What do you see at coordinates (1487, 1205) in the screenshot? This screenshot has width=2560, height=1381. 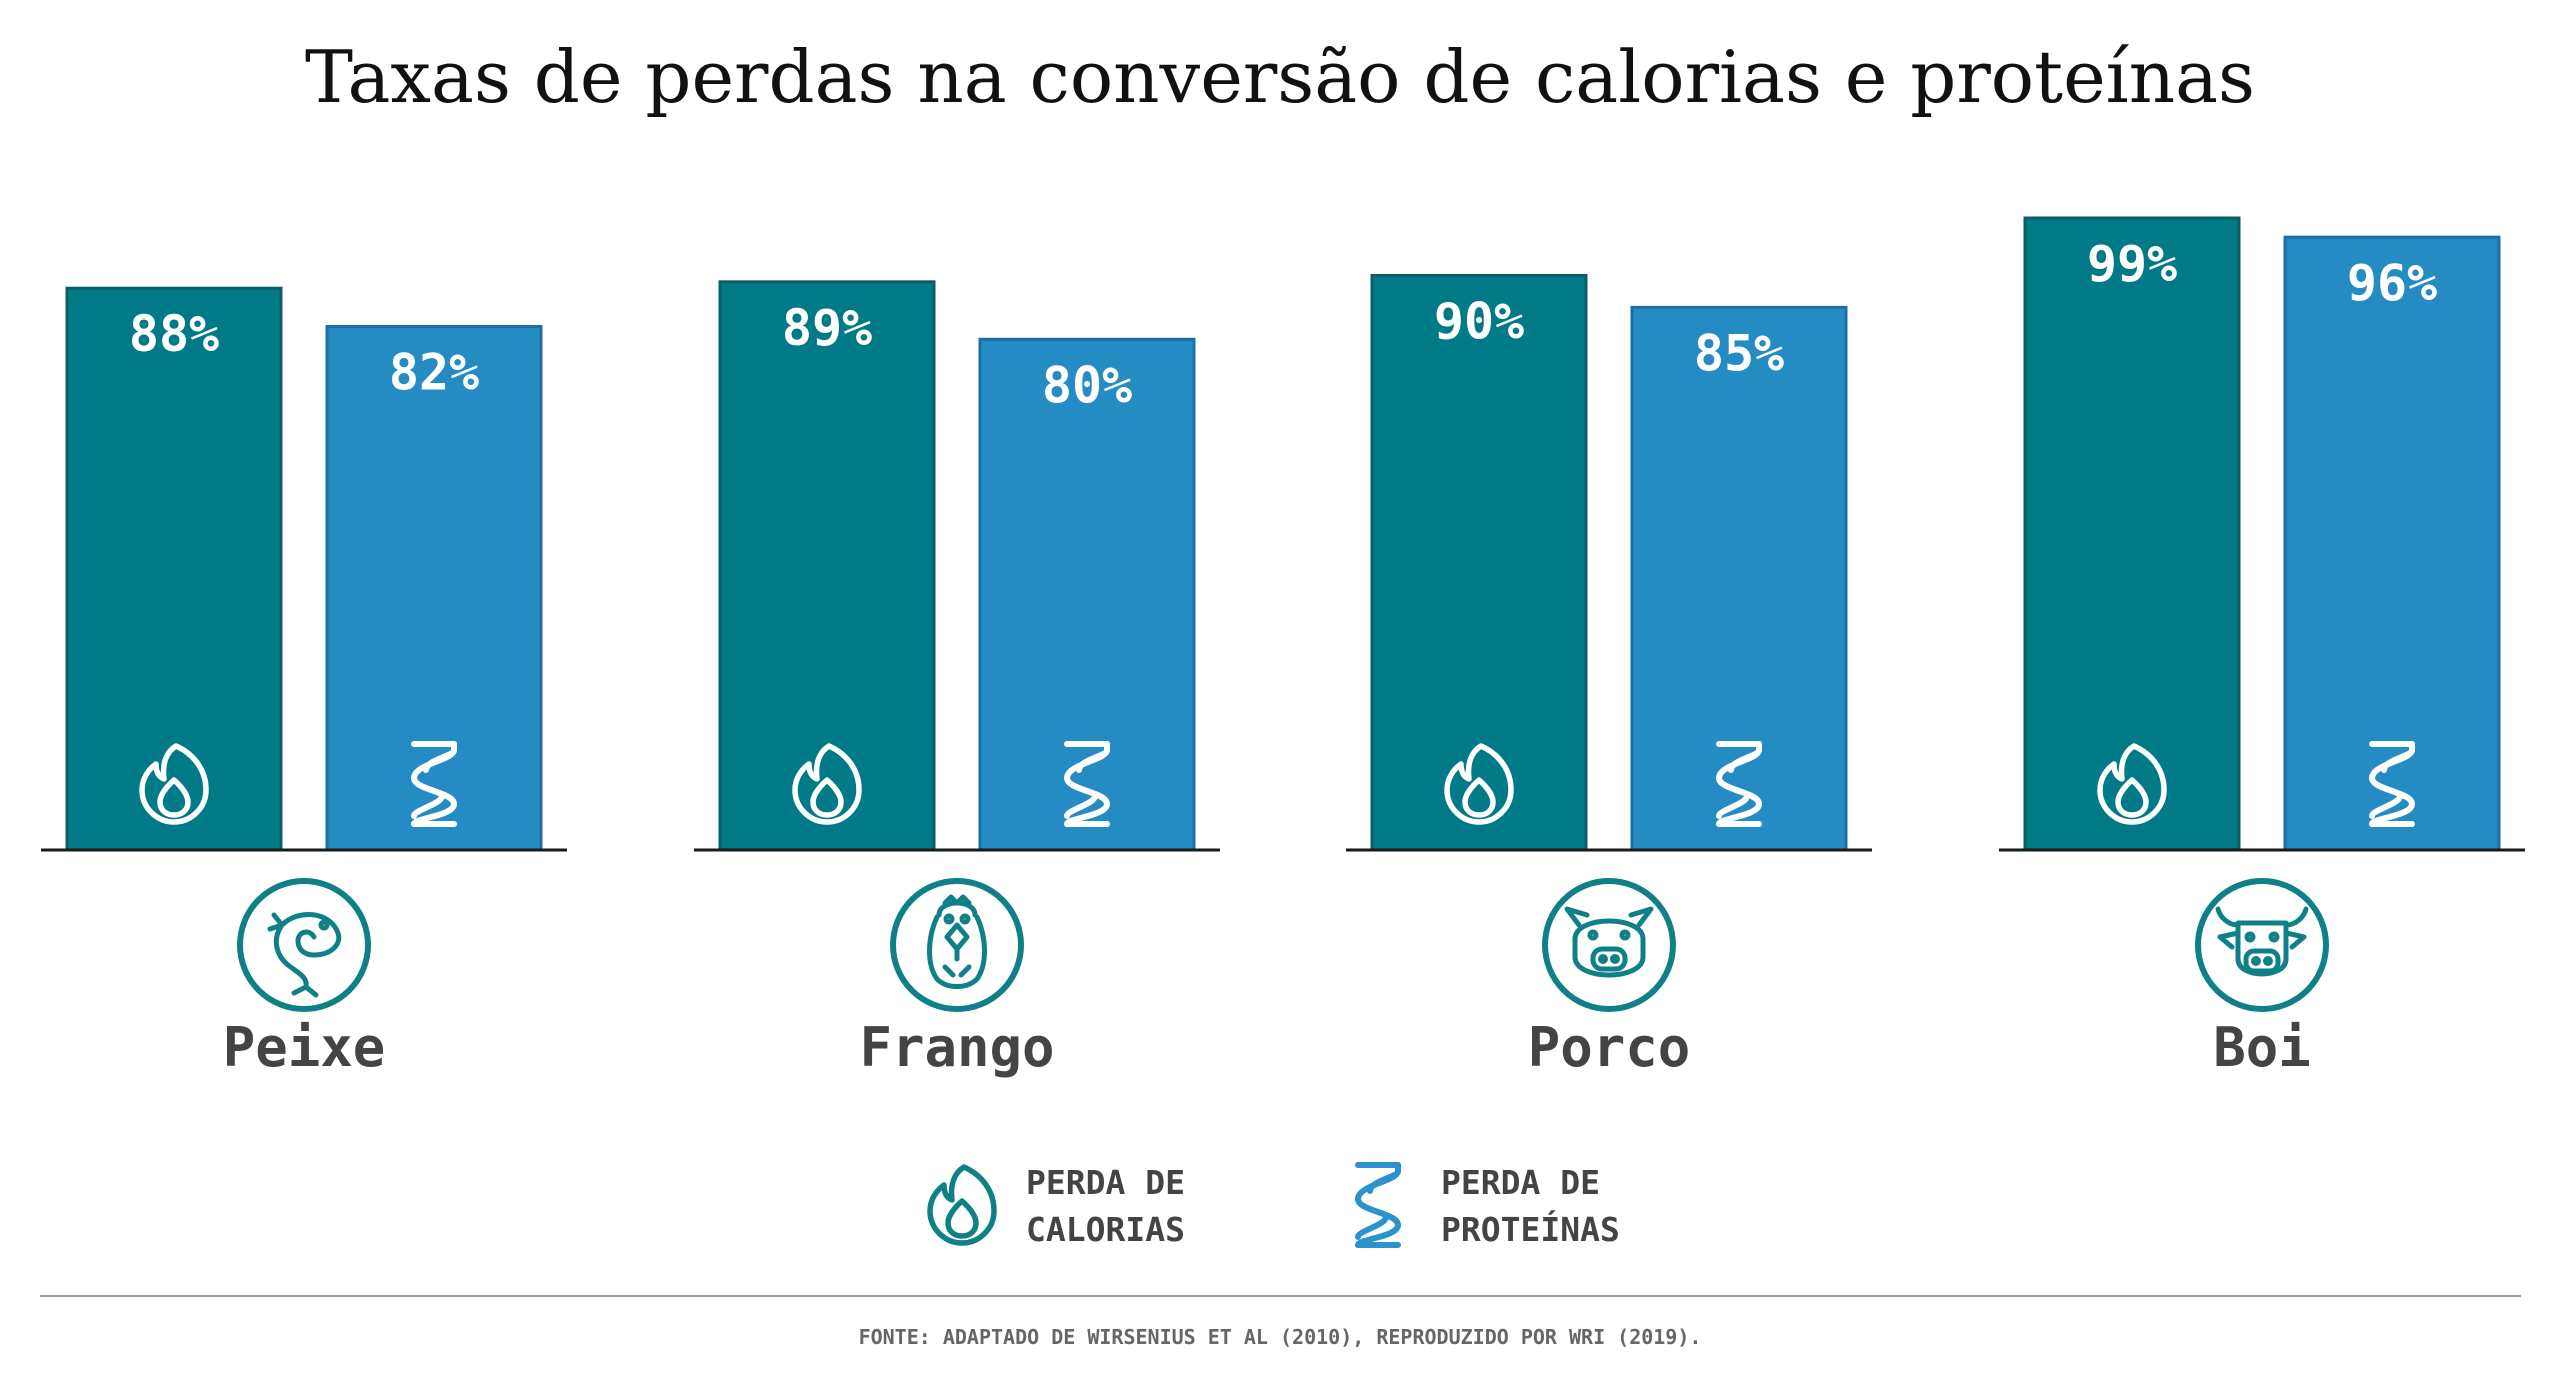 I see `legend-item-proteinas: PERDA DE PROTEÍNAS` at bounding box center [1487, 1205].